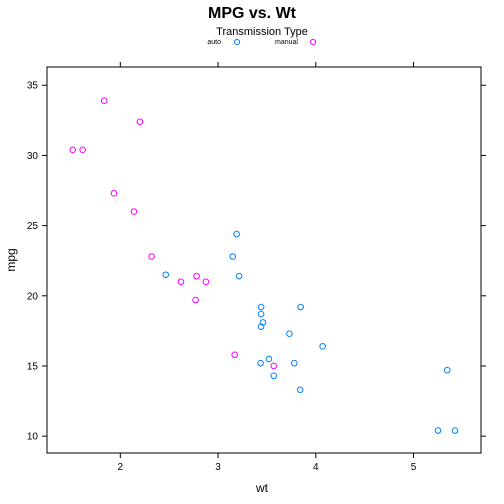  Describe the element at coordinates (218, 467) in the screenshot. I see `x-tick-label: 3` at that location.